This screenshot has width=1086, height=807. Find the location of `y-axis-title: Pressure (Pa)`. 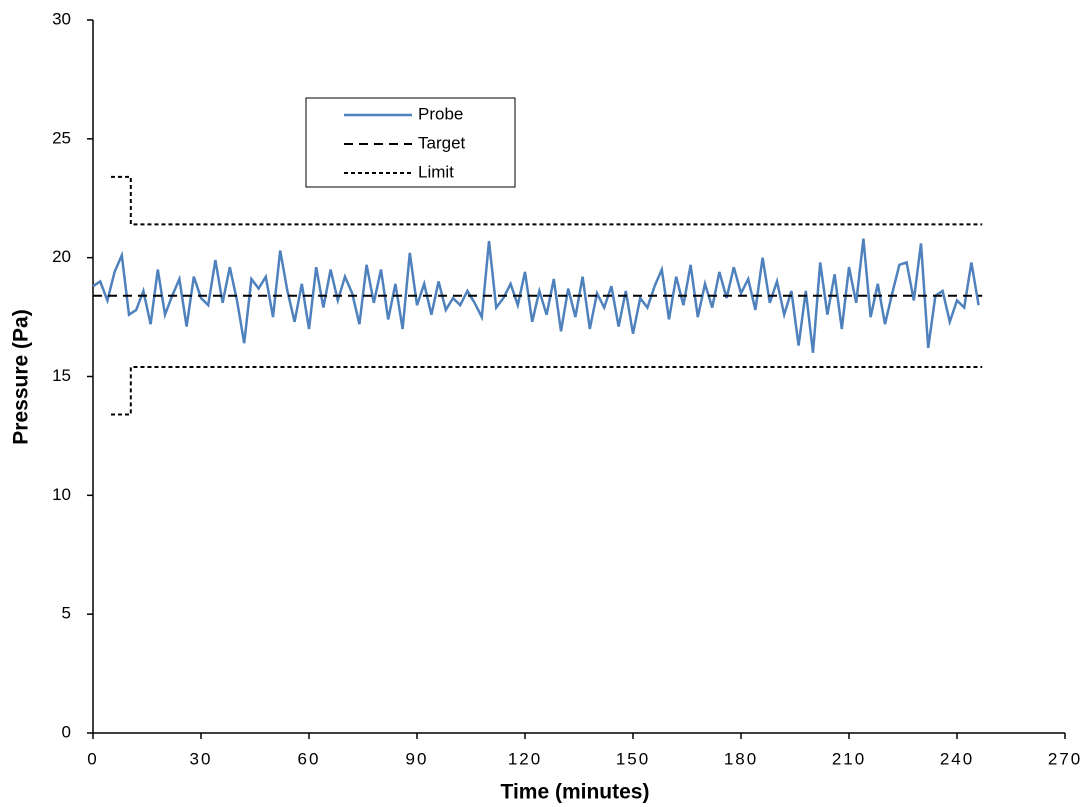

y-axis-title: Pressure (Pa) is located at coordinates (21, 376).